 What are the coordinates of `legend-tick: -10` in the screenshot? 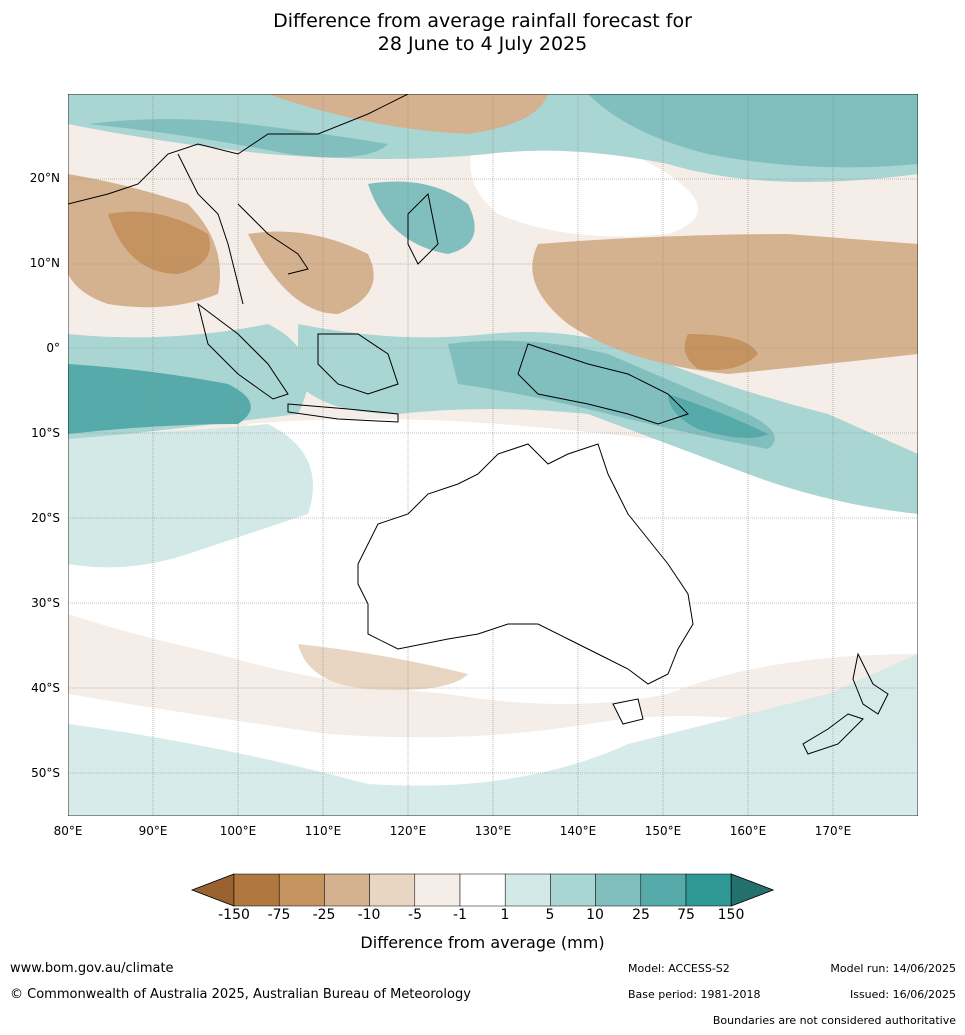 It's located at (369, 915).